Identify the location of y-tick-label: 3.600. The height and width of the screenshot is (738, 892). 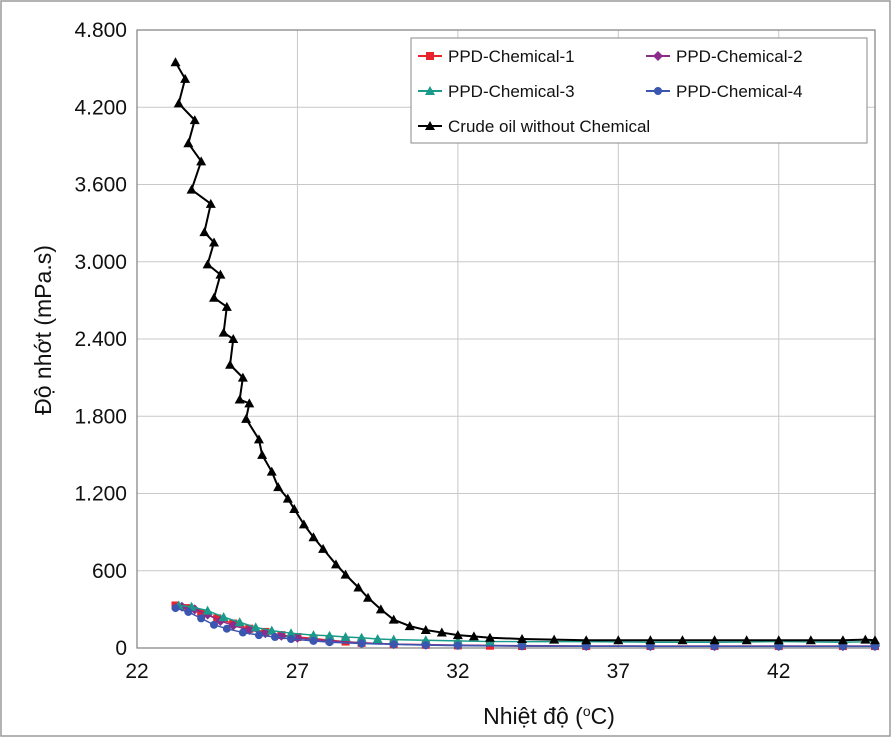
(100, 185).